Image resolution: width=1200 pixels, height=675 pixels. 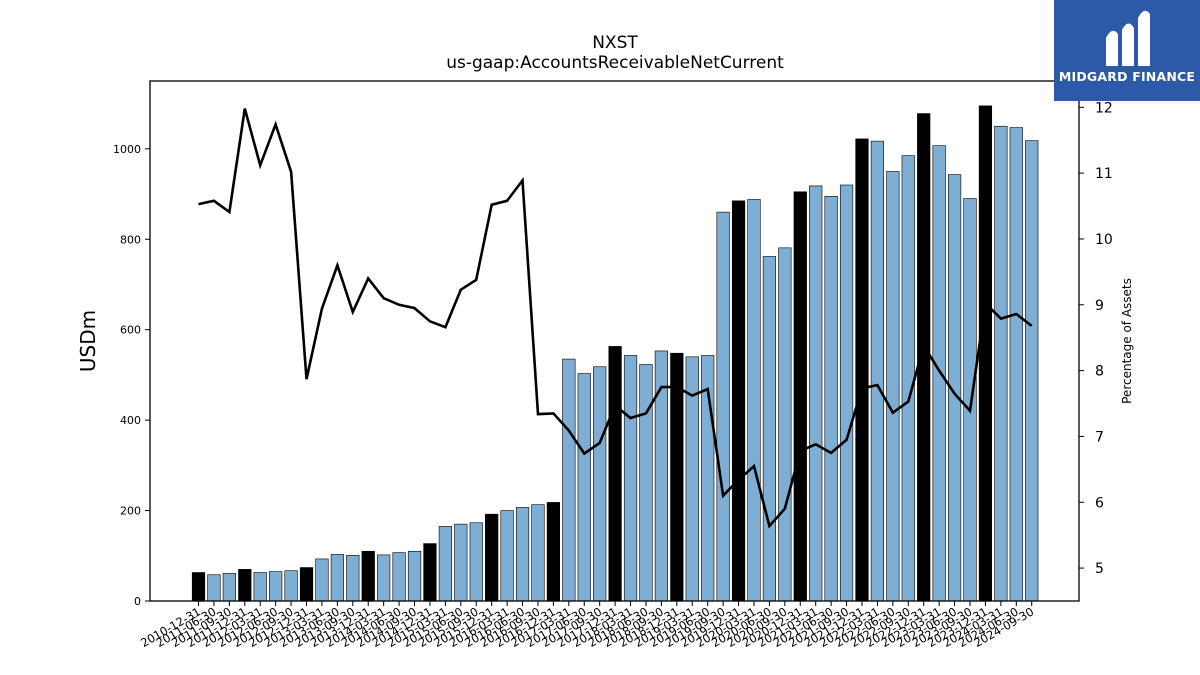 What do you see at coordinates (137, 601) in the screenshot?
I see `y-tick-label: 0` at bounding box center [137, 601].